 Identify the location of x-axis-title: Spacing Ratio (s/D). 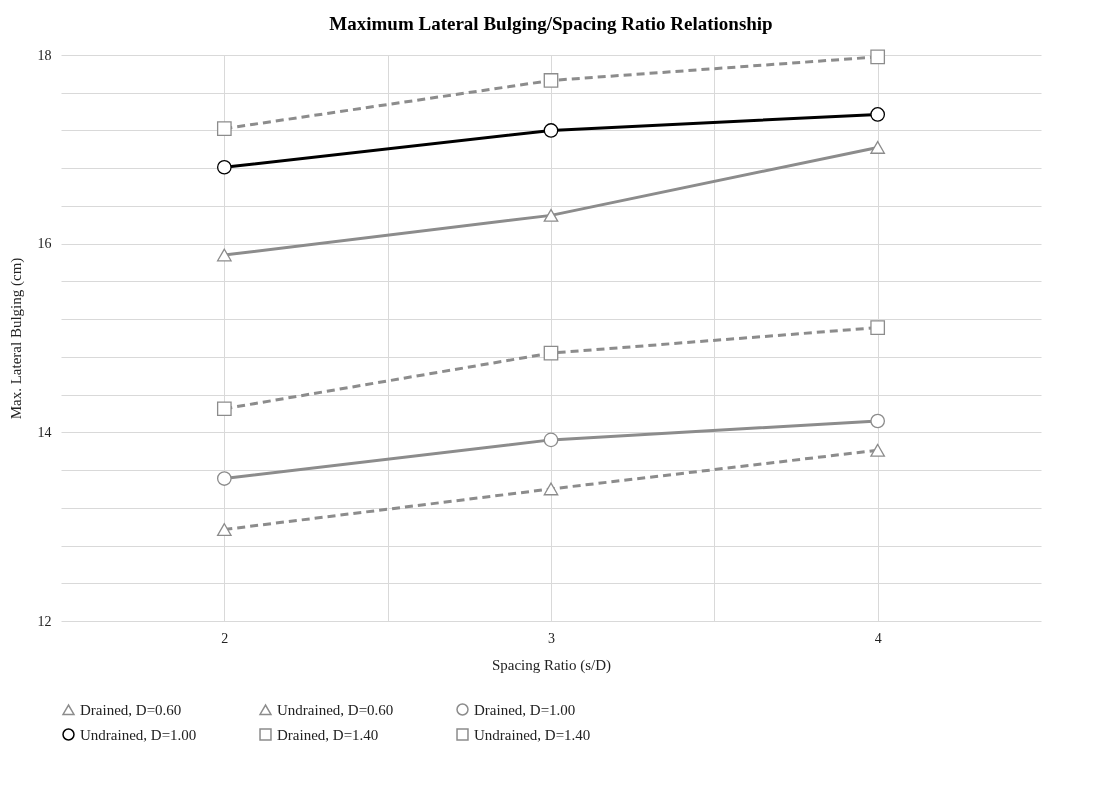
(551, 665).